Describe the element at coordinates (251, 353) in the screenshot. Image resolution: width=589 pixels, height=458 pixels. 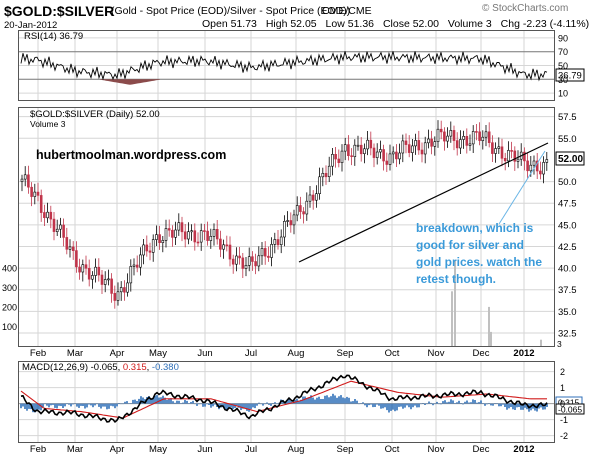
I see `price-x-label: Jul` at that location.